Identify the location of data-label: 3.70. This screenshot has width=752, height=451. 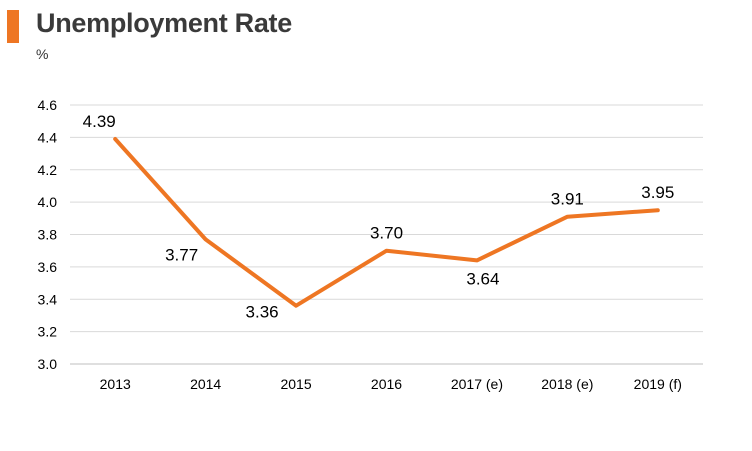
(386, 233).